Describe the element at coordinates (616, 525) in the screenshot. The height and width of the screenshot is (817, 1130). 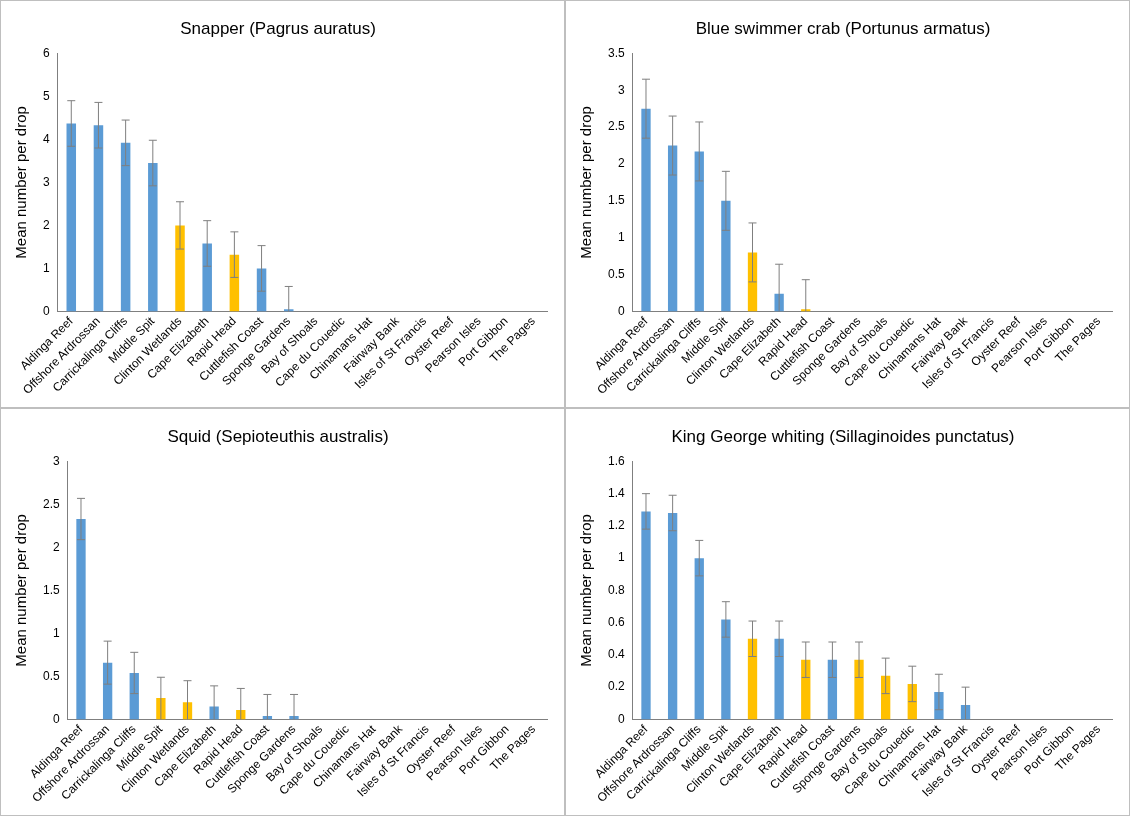
I see `y-tick-label: 1.2` at that location.